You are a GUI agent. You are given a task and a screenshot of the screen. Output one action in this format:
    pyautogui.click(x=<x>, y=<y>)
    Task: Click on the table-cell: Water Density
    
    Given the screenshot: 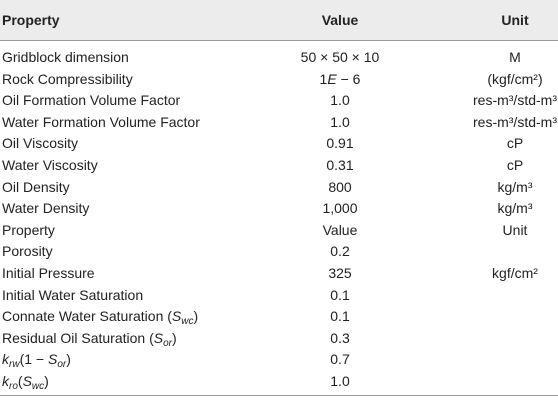 What is the action you would take?
    pyautogui.click(x=46, y=208)
    